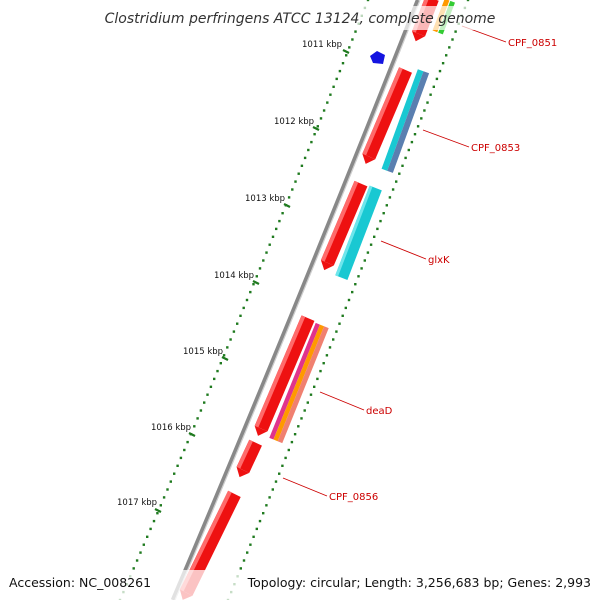 This screenshot has width=600, height=600. Describe the element at coordinates (80, 582) in the screenshot. I see `accession-text: Accession: NC_008261` at that location.